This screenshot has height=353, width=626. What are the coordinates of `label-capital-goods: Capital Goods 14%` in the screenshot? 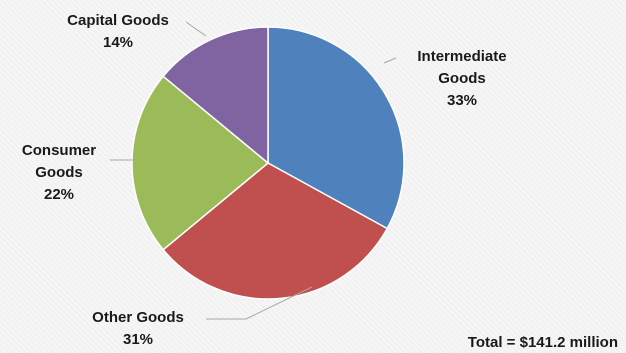 It's located at (118, 31).